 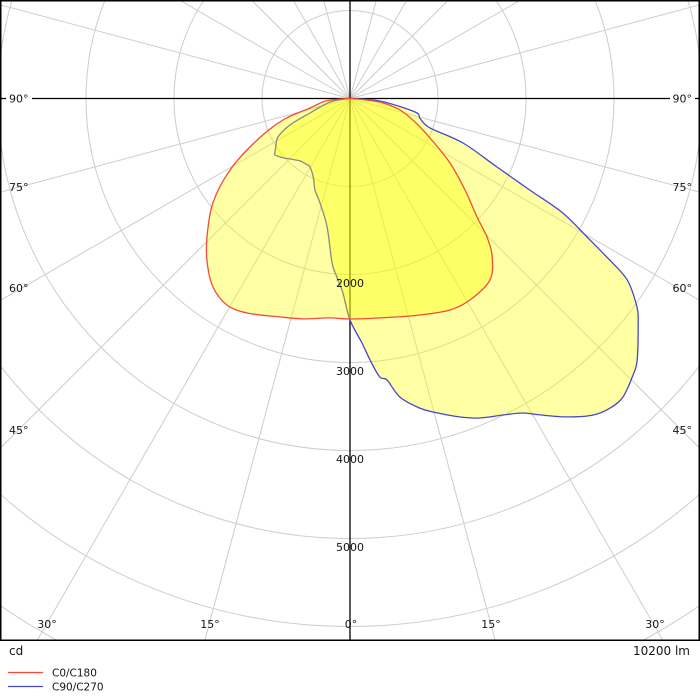 What do you see at coordinates (349, 208) in the screenshot?
I see `curve-c0-c180` at bounding box center [349, 208].